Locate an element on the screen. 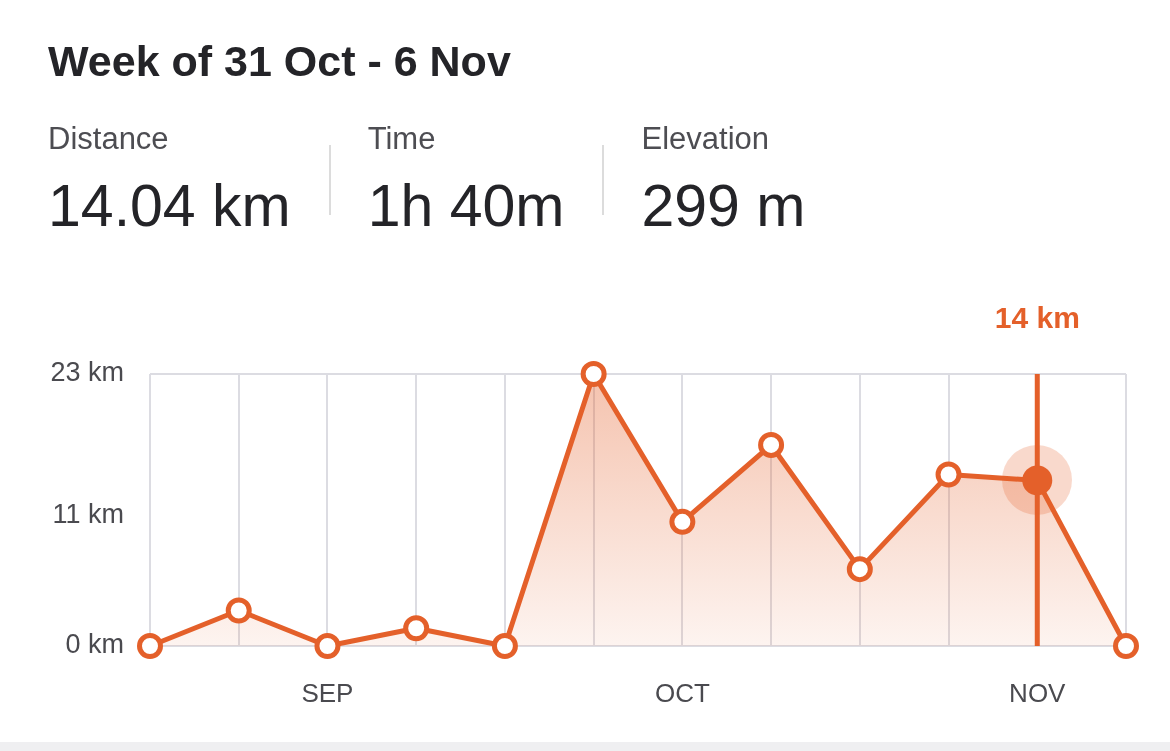 Image resolution: width=1170 pixels, height=751 pixels. text: 14.04 km is located at coordinates (169, 206).